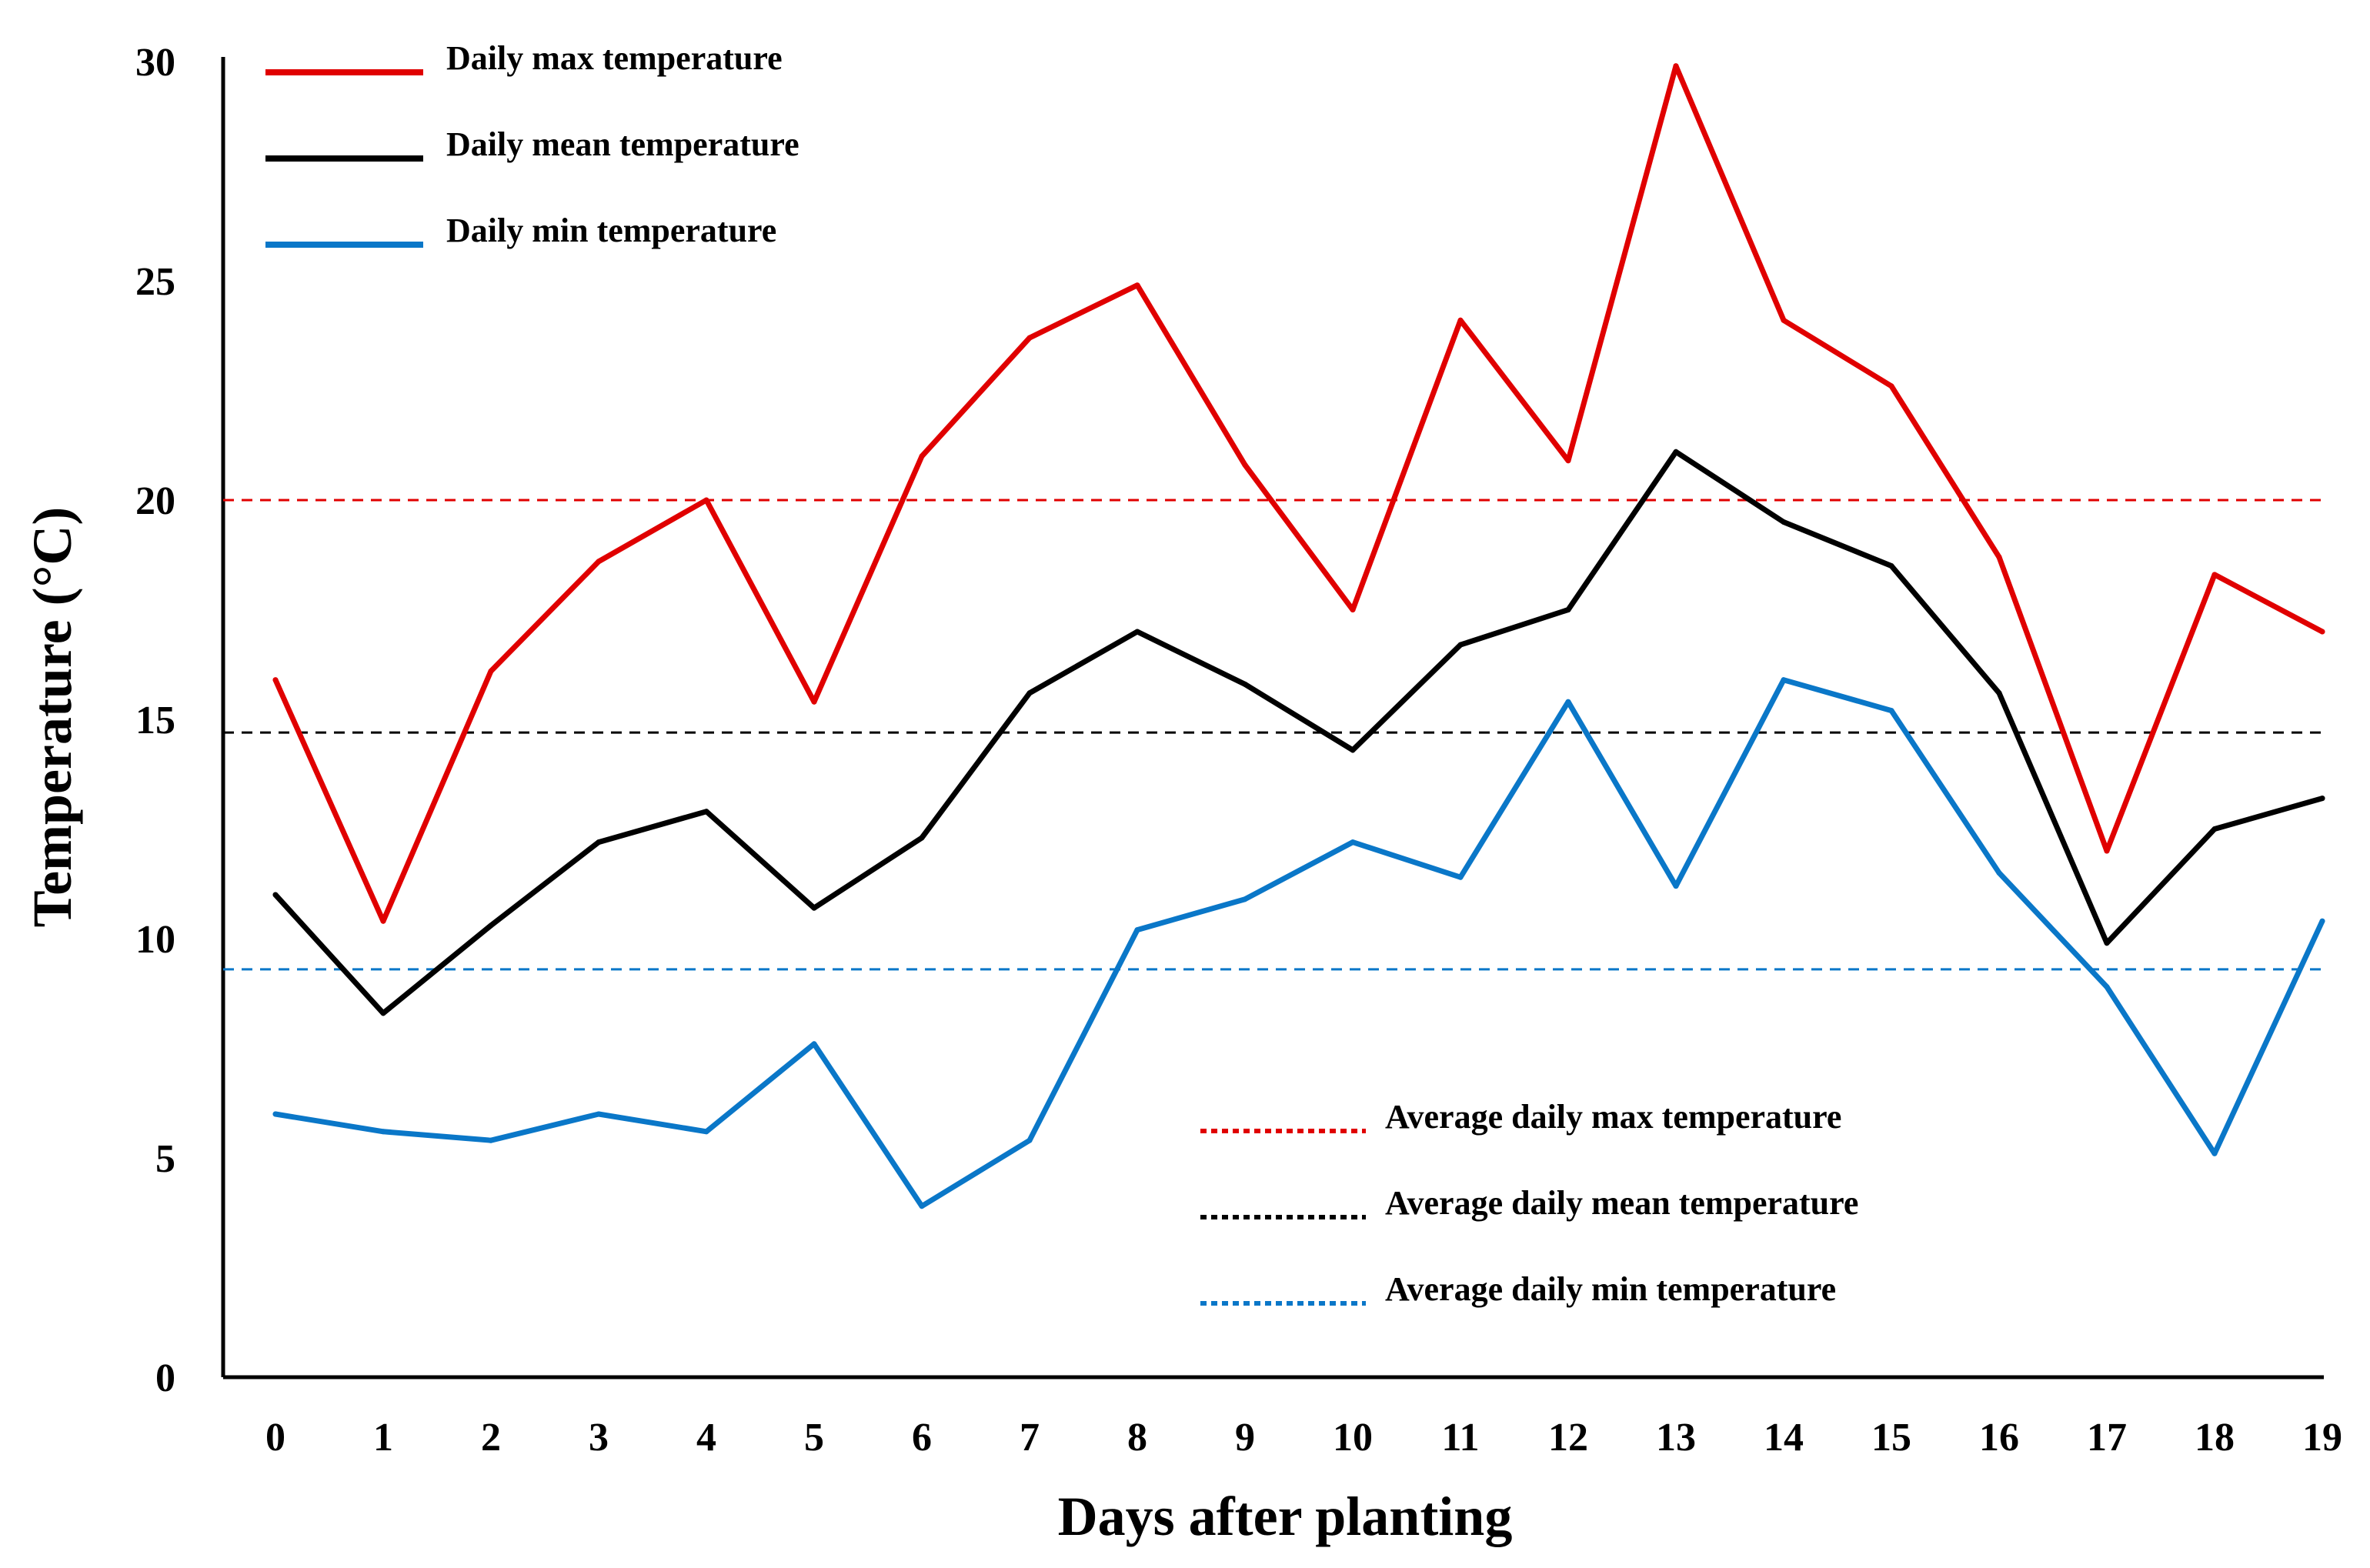 The width and height of the screenshot is (2370, 1568). What do you see at coordinates (155, 282) in the screenshot?
I see `y-tick-label: 25` at bounding box center [155, 282].